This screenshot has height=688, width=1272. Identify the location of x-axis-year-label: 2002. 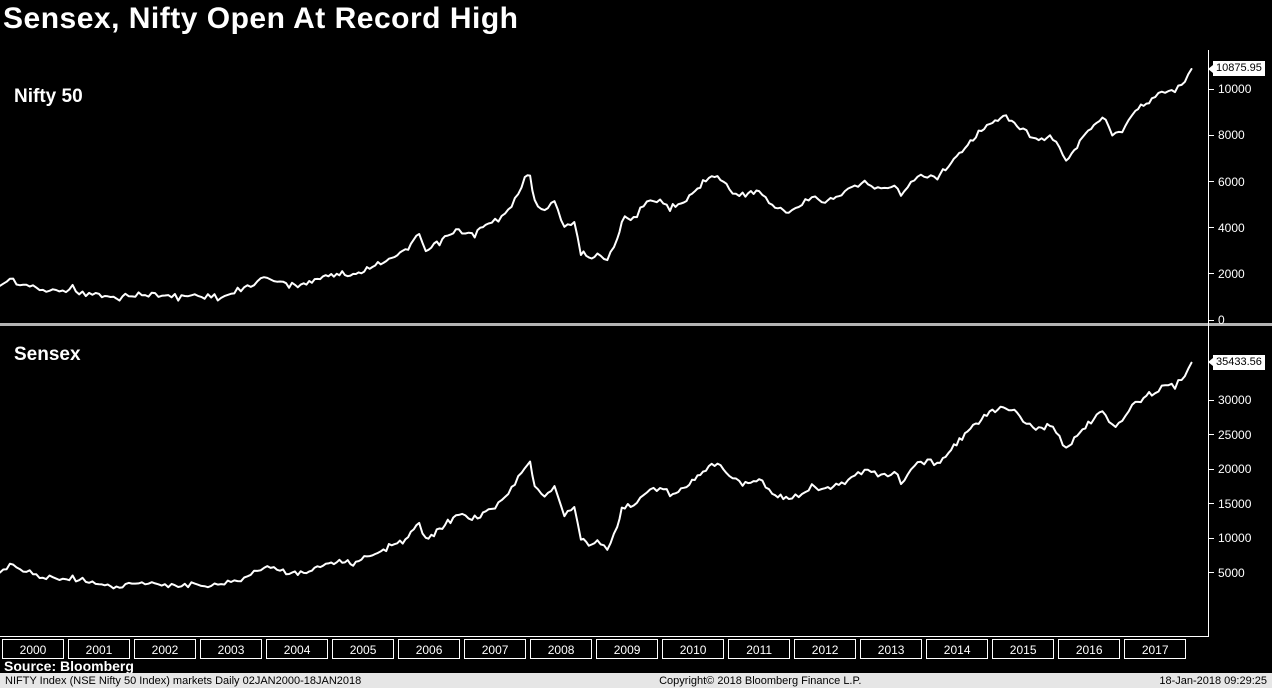
(165, 649).